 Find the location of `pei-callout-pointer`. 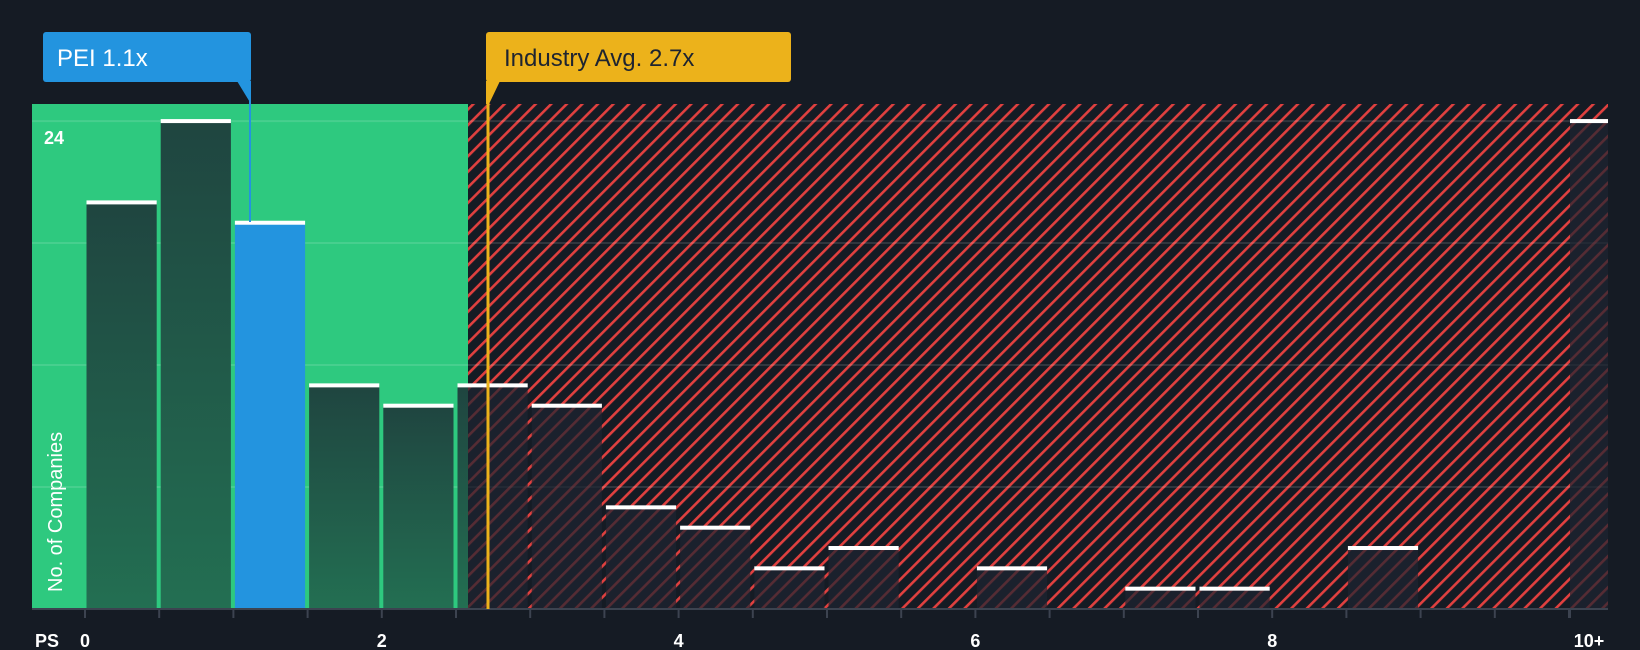

pei-callout-pointer is located at coordinates (244, 92).